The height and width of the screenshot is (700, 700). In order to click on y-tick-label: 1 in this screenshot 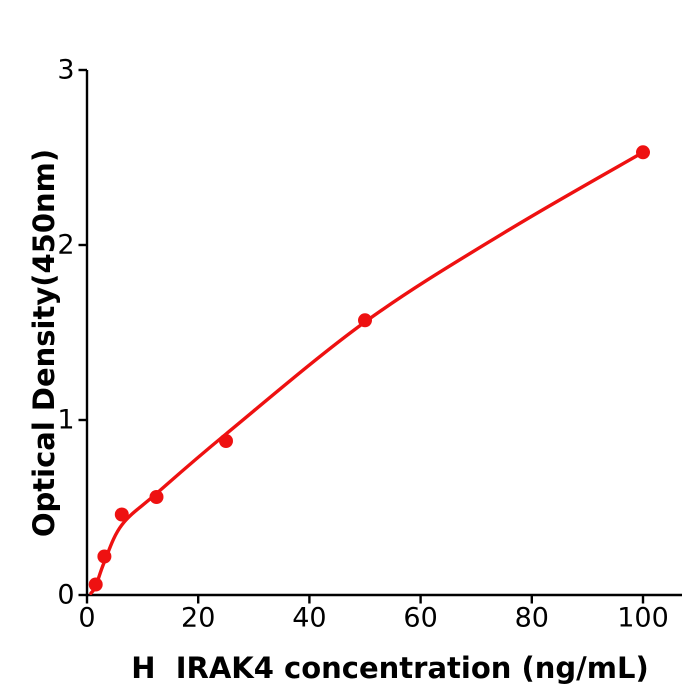, I will do `click(65, 420)`.